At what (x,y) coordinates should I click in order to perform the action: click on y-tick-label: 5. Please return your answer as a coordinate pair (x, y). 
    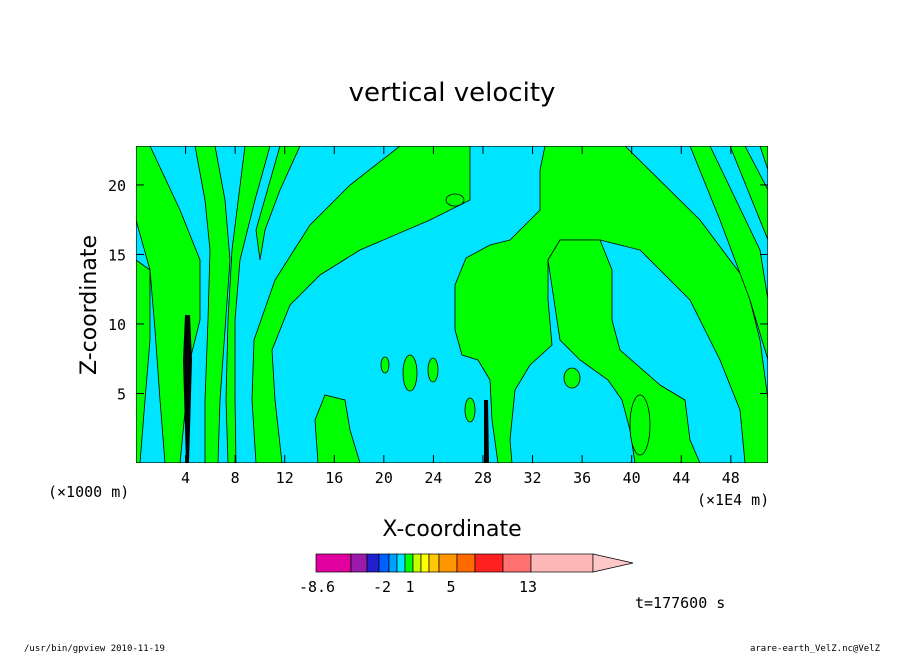
    Looking at the image, I should click on (121, 394).